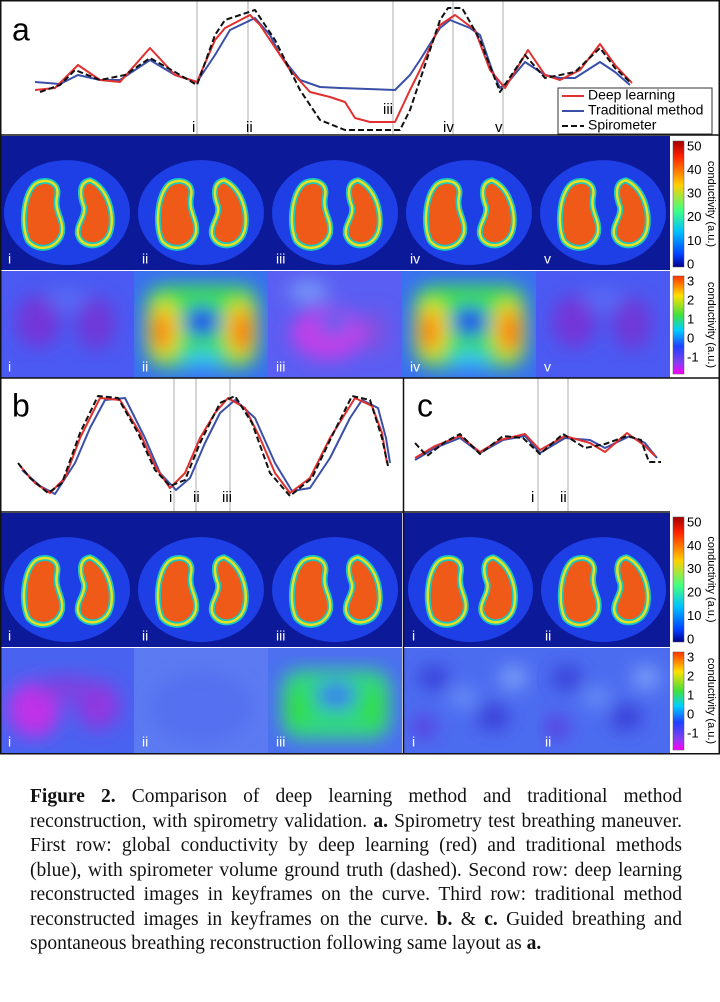 Image resolution: width=720 pixels, height=1002 pixels. What do you see at coordinates (425, 405) in the screenshot?
I see `panel-label: c` at bounding box center [425, 405].